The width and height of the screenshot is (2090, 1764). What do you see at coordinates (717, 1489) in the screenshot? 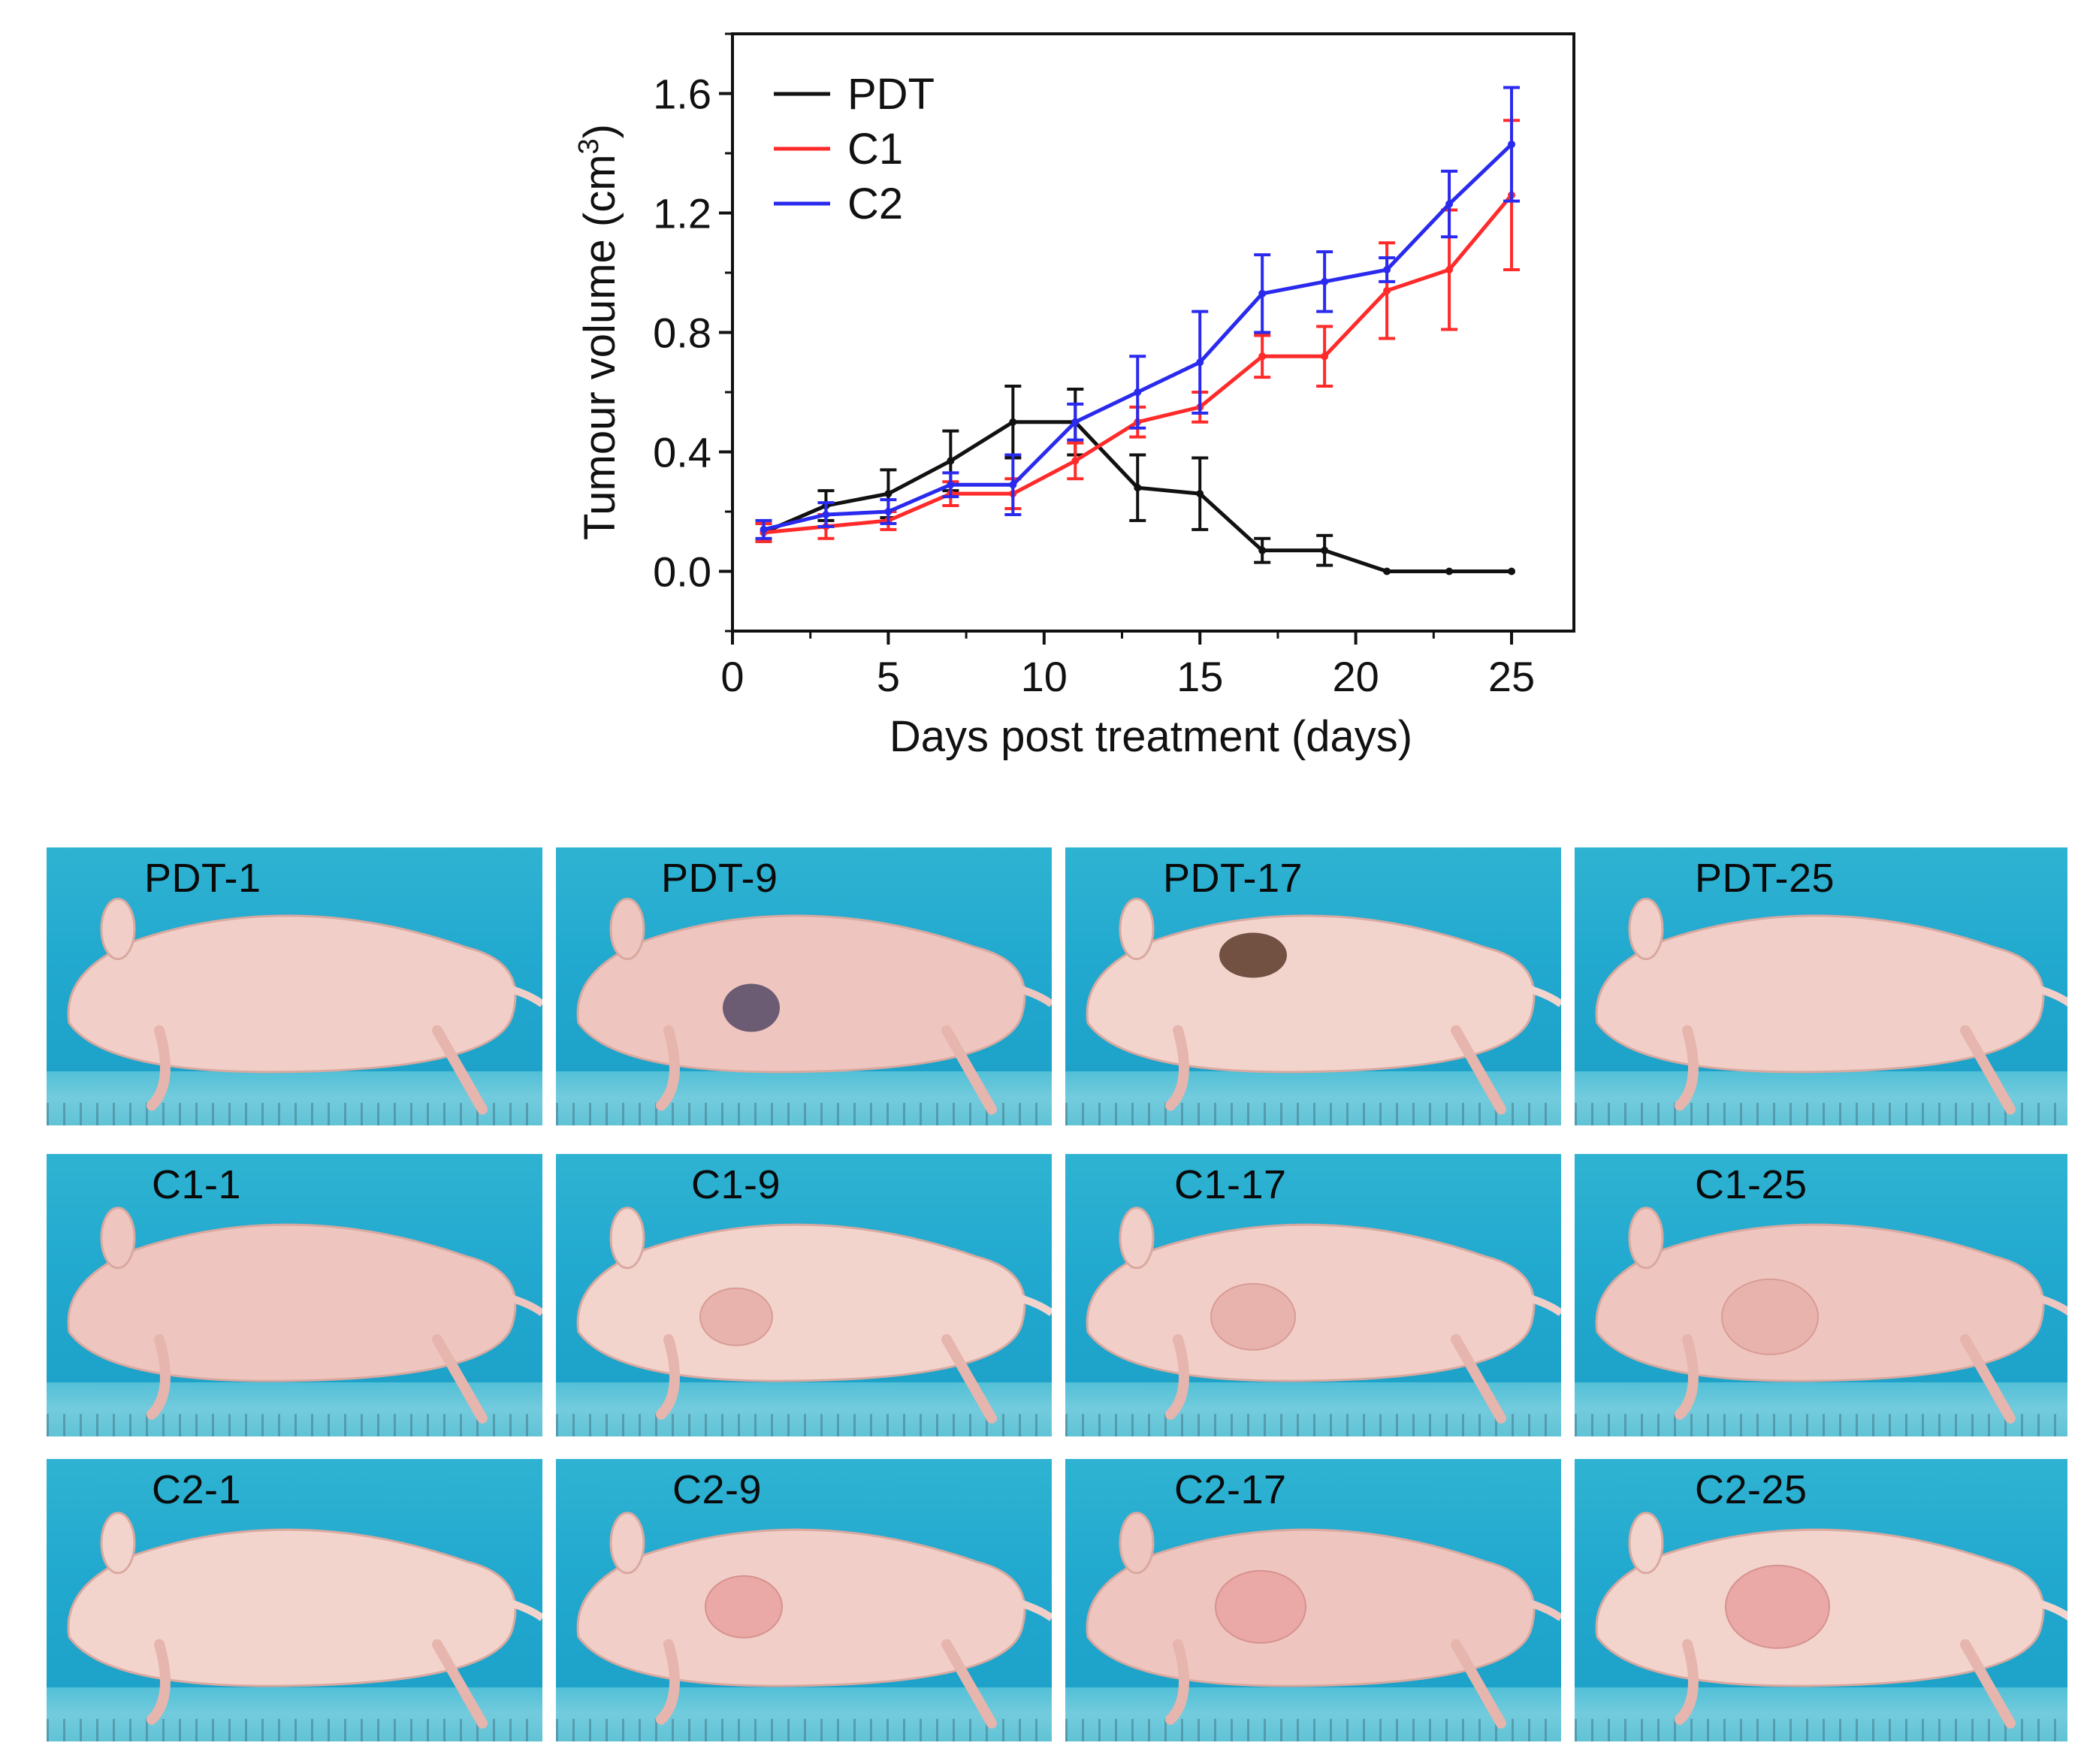
I see `photo-label: C2-9` at bounding box center [717, 1489].